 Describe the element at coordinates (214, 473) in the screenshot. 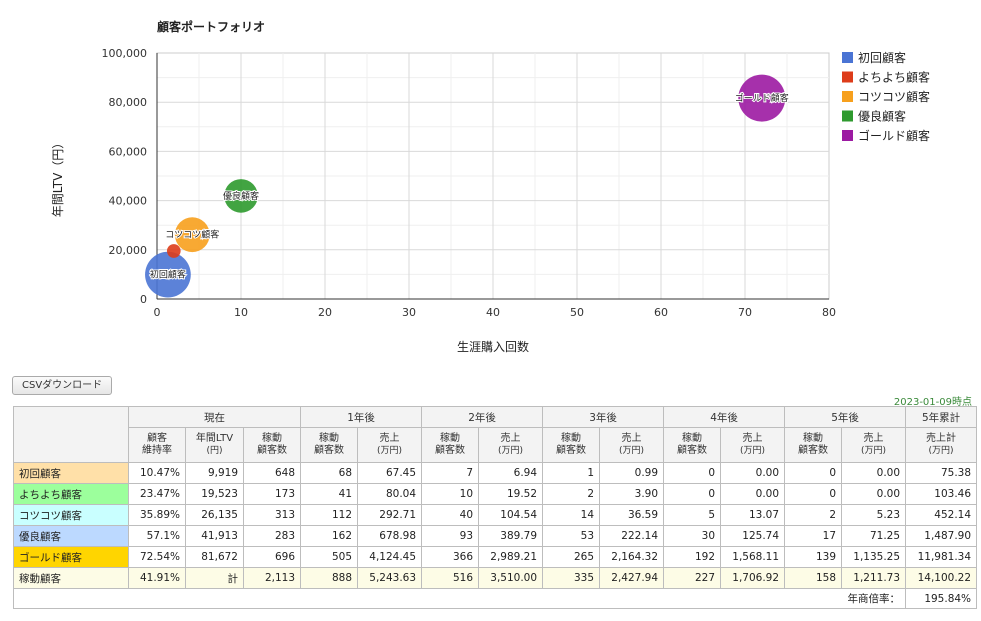

I see `table-cell: 9,919` at that location.